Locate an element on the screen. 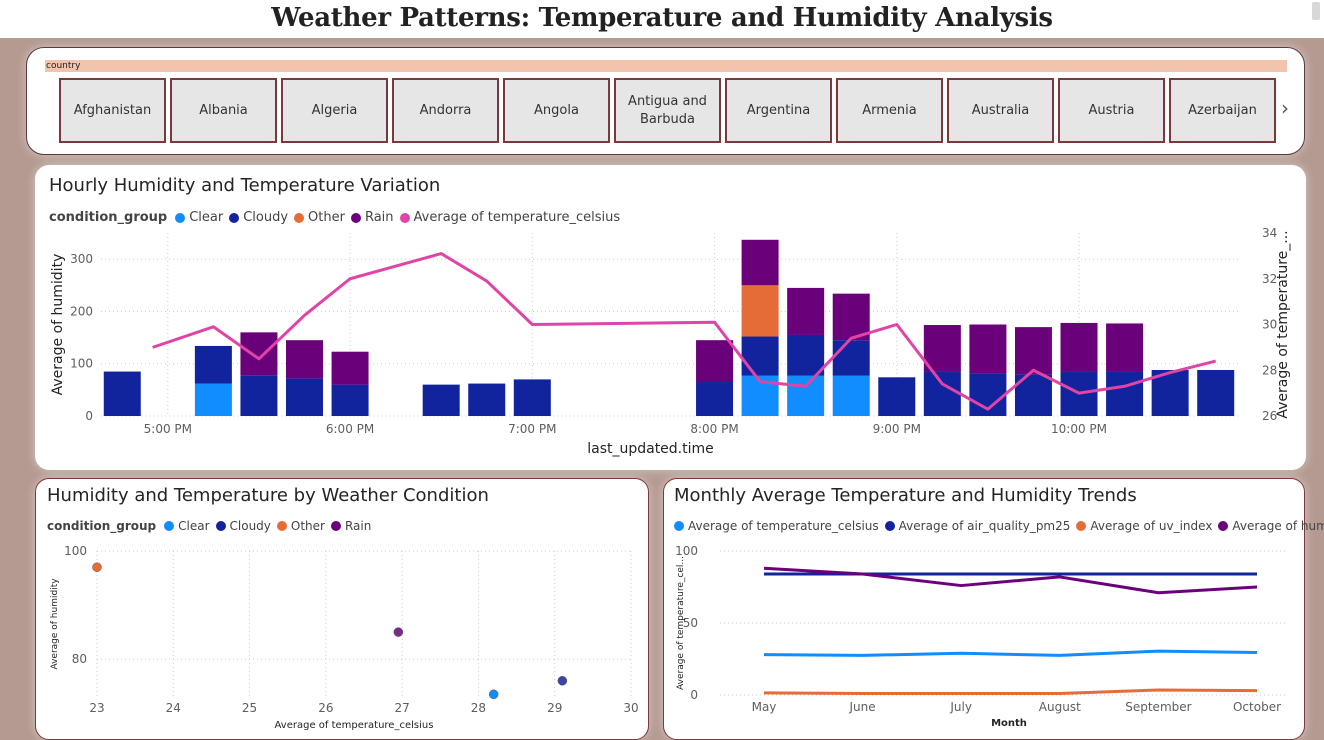 The width and height of the screenshot is (1324, 740). x-tick-label: October is located at coordinates (1257, 707).